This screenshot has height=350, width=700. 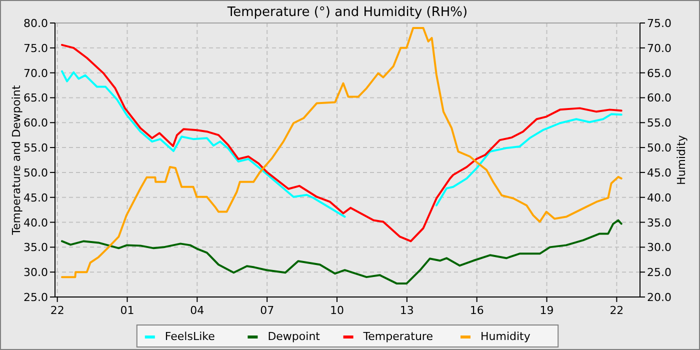 What do you see at coordinates (36, 48) in the screenshot?
I see `y-tick-label: 75.0` at bounding box center [36, 48].